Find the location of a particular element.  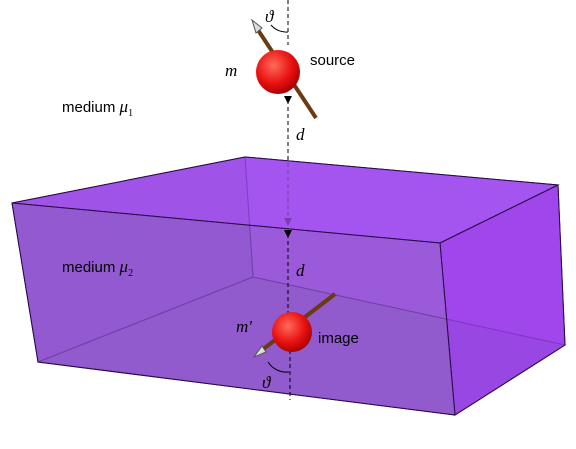

image-label: image is located at coordinates (338, 338).